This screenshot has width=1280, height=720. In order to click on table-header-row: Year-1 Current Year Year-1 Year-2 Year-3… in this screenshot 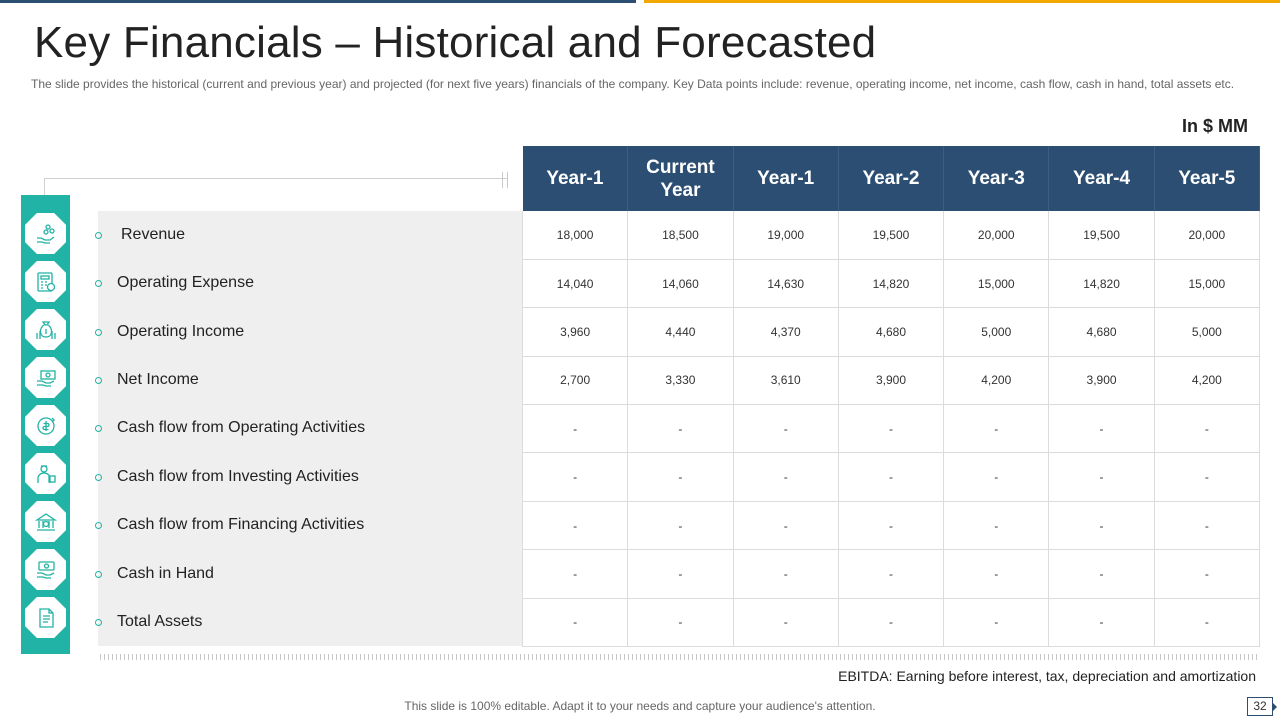, I will do `click(891, 178)`.